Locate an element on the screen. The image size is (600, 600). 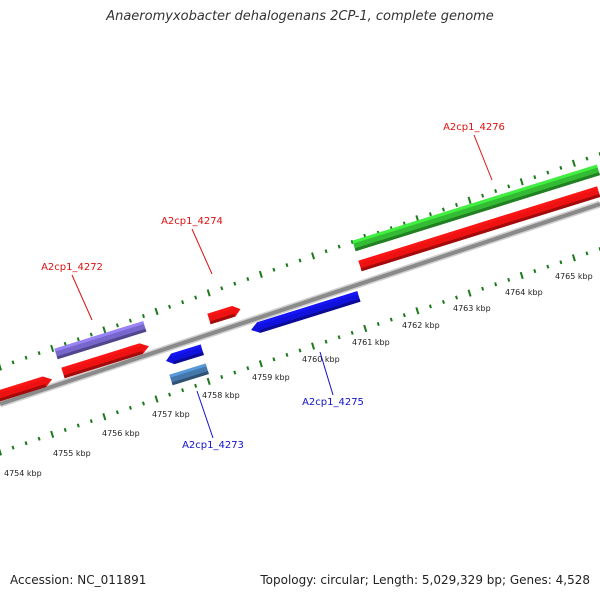
gene-label: A2cp1_4276 is located at coordinates (474, 127).